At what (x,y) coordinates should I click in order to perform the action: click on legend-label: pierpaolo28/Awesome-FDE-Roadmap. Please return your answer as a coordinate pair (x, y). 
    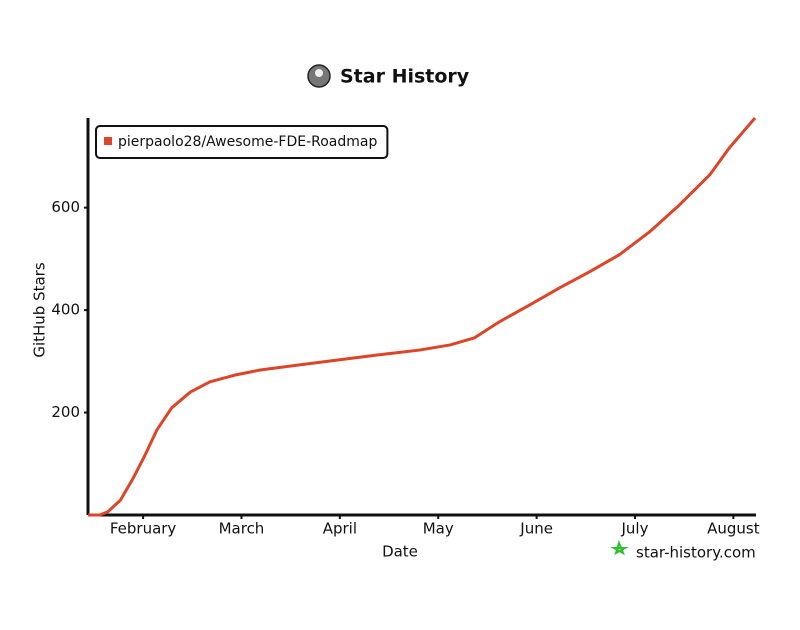
    Looking at the image, I should click on (247, 142).